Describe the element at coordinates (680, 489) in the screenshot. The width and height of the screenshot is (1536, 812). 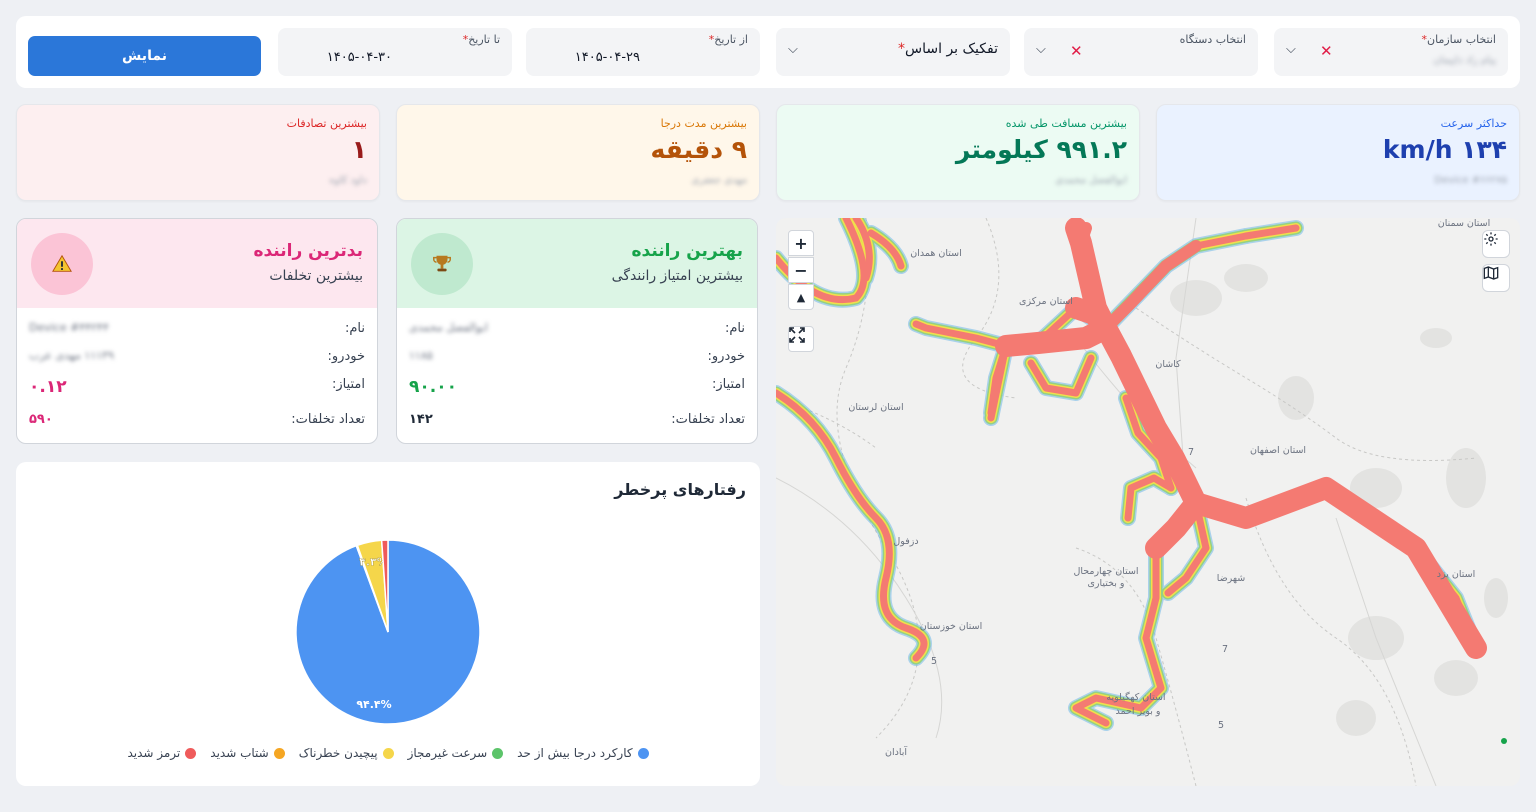
I see `risky-behaviors-title: رفتارهای پرخطر` at that location.